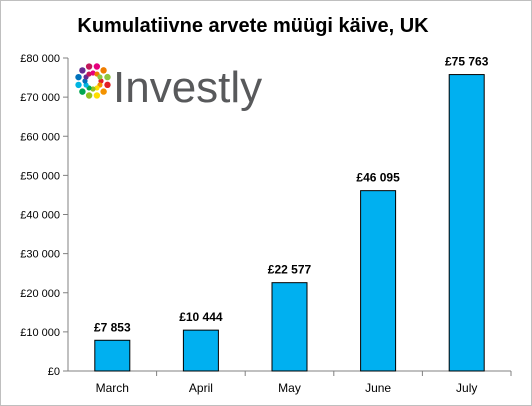 The width and height of the screenshot is (532, 406). I want to click on y-tick-label: £40 000, so click(40, 216).